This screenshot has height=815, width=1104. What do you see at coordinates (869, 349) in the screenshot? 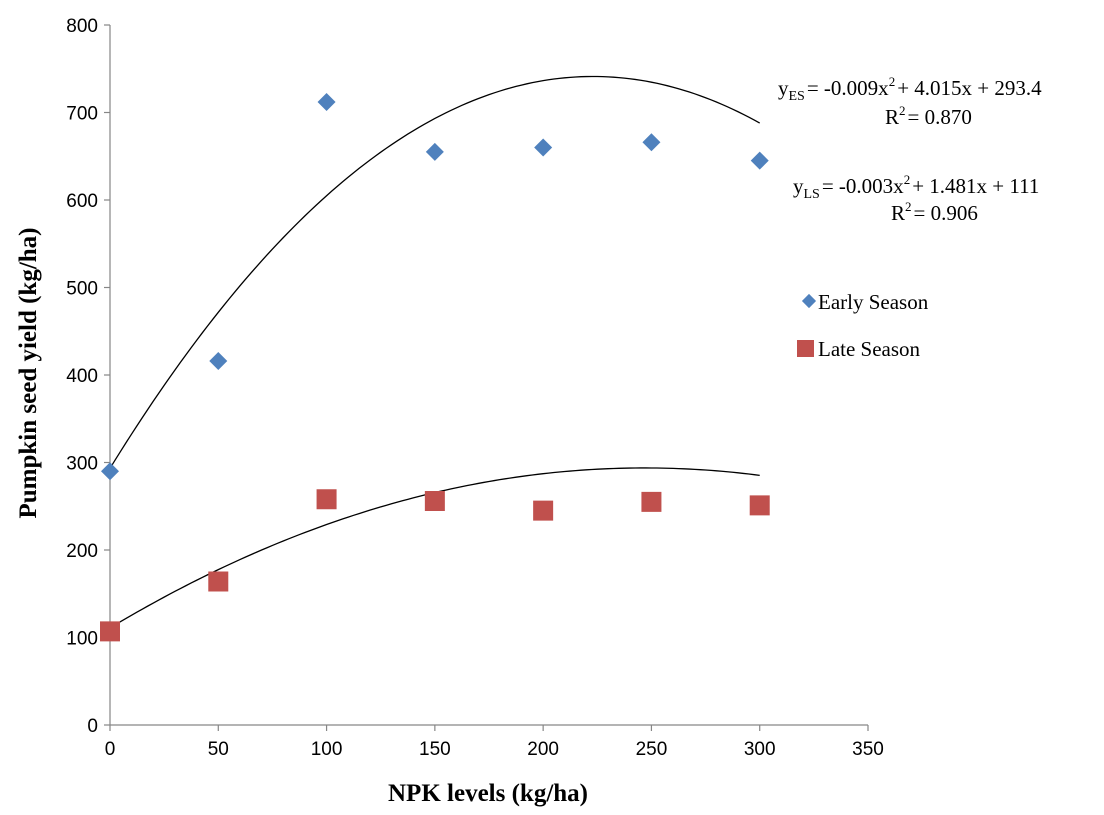
I see `legend-label-late-season: Late Season` at bounding box center [869, 349].